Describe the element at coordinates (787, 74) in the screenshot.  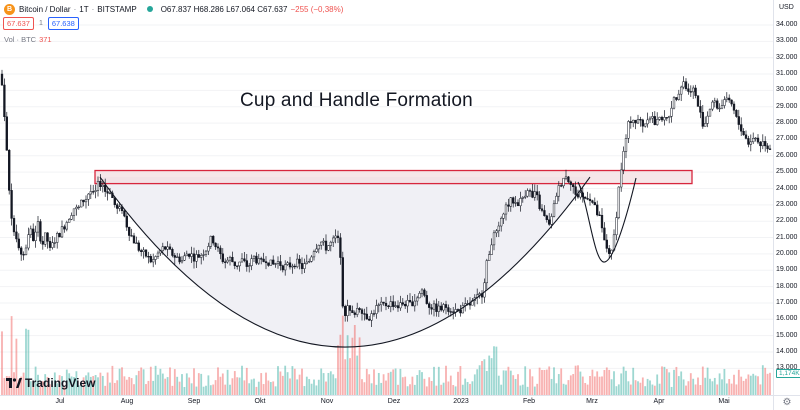
I see `y-tick-label: 31.000` at that location.